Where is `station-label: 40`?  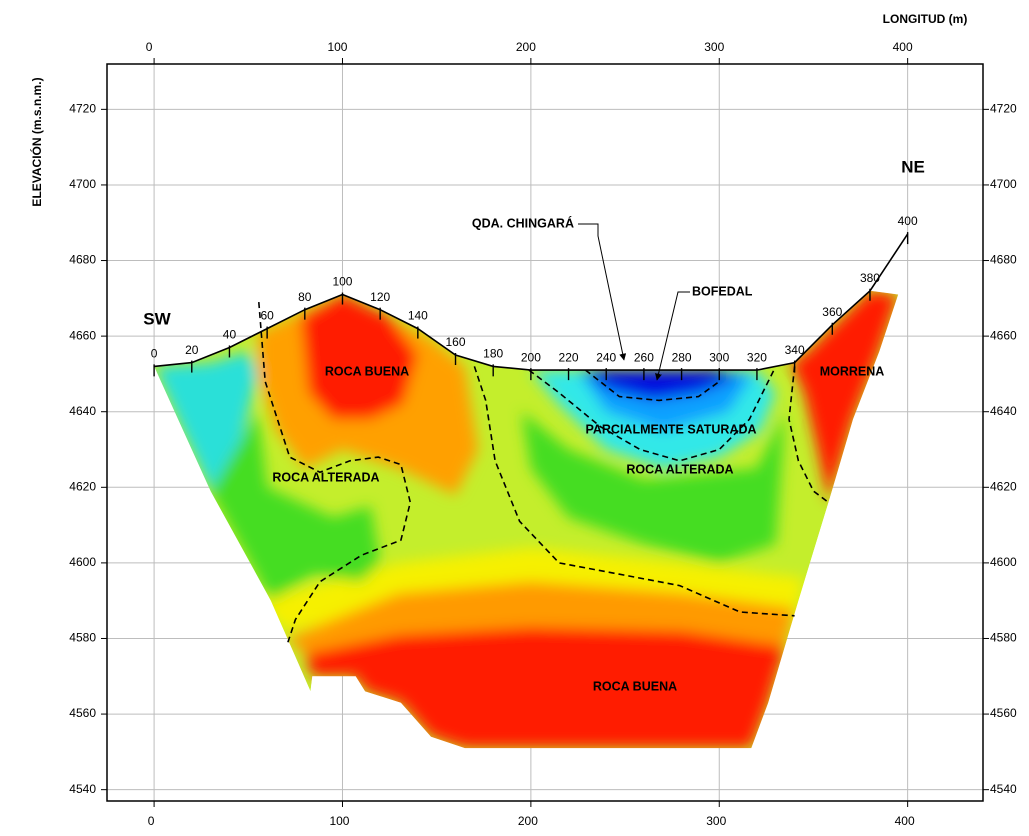 station-label: 40 is located at coordinates (230, 335).